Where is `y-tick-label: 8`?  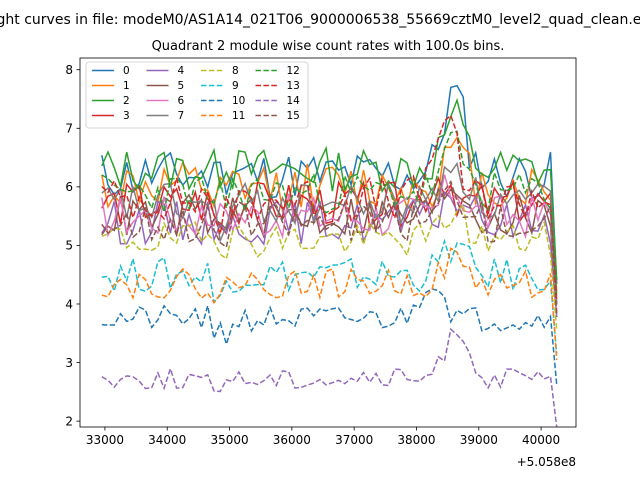
y-tick-label: 8 is located at coordinates (69, 70).